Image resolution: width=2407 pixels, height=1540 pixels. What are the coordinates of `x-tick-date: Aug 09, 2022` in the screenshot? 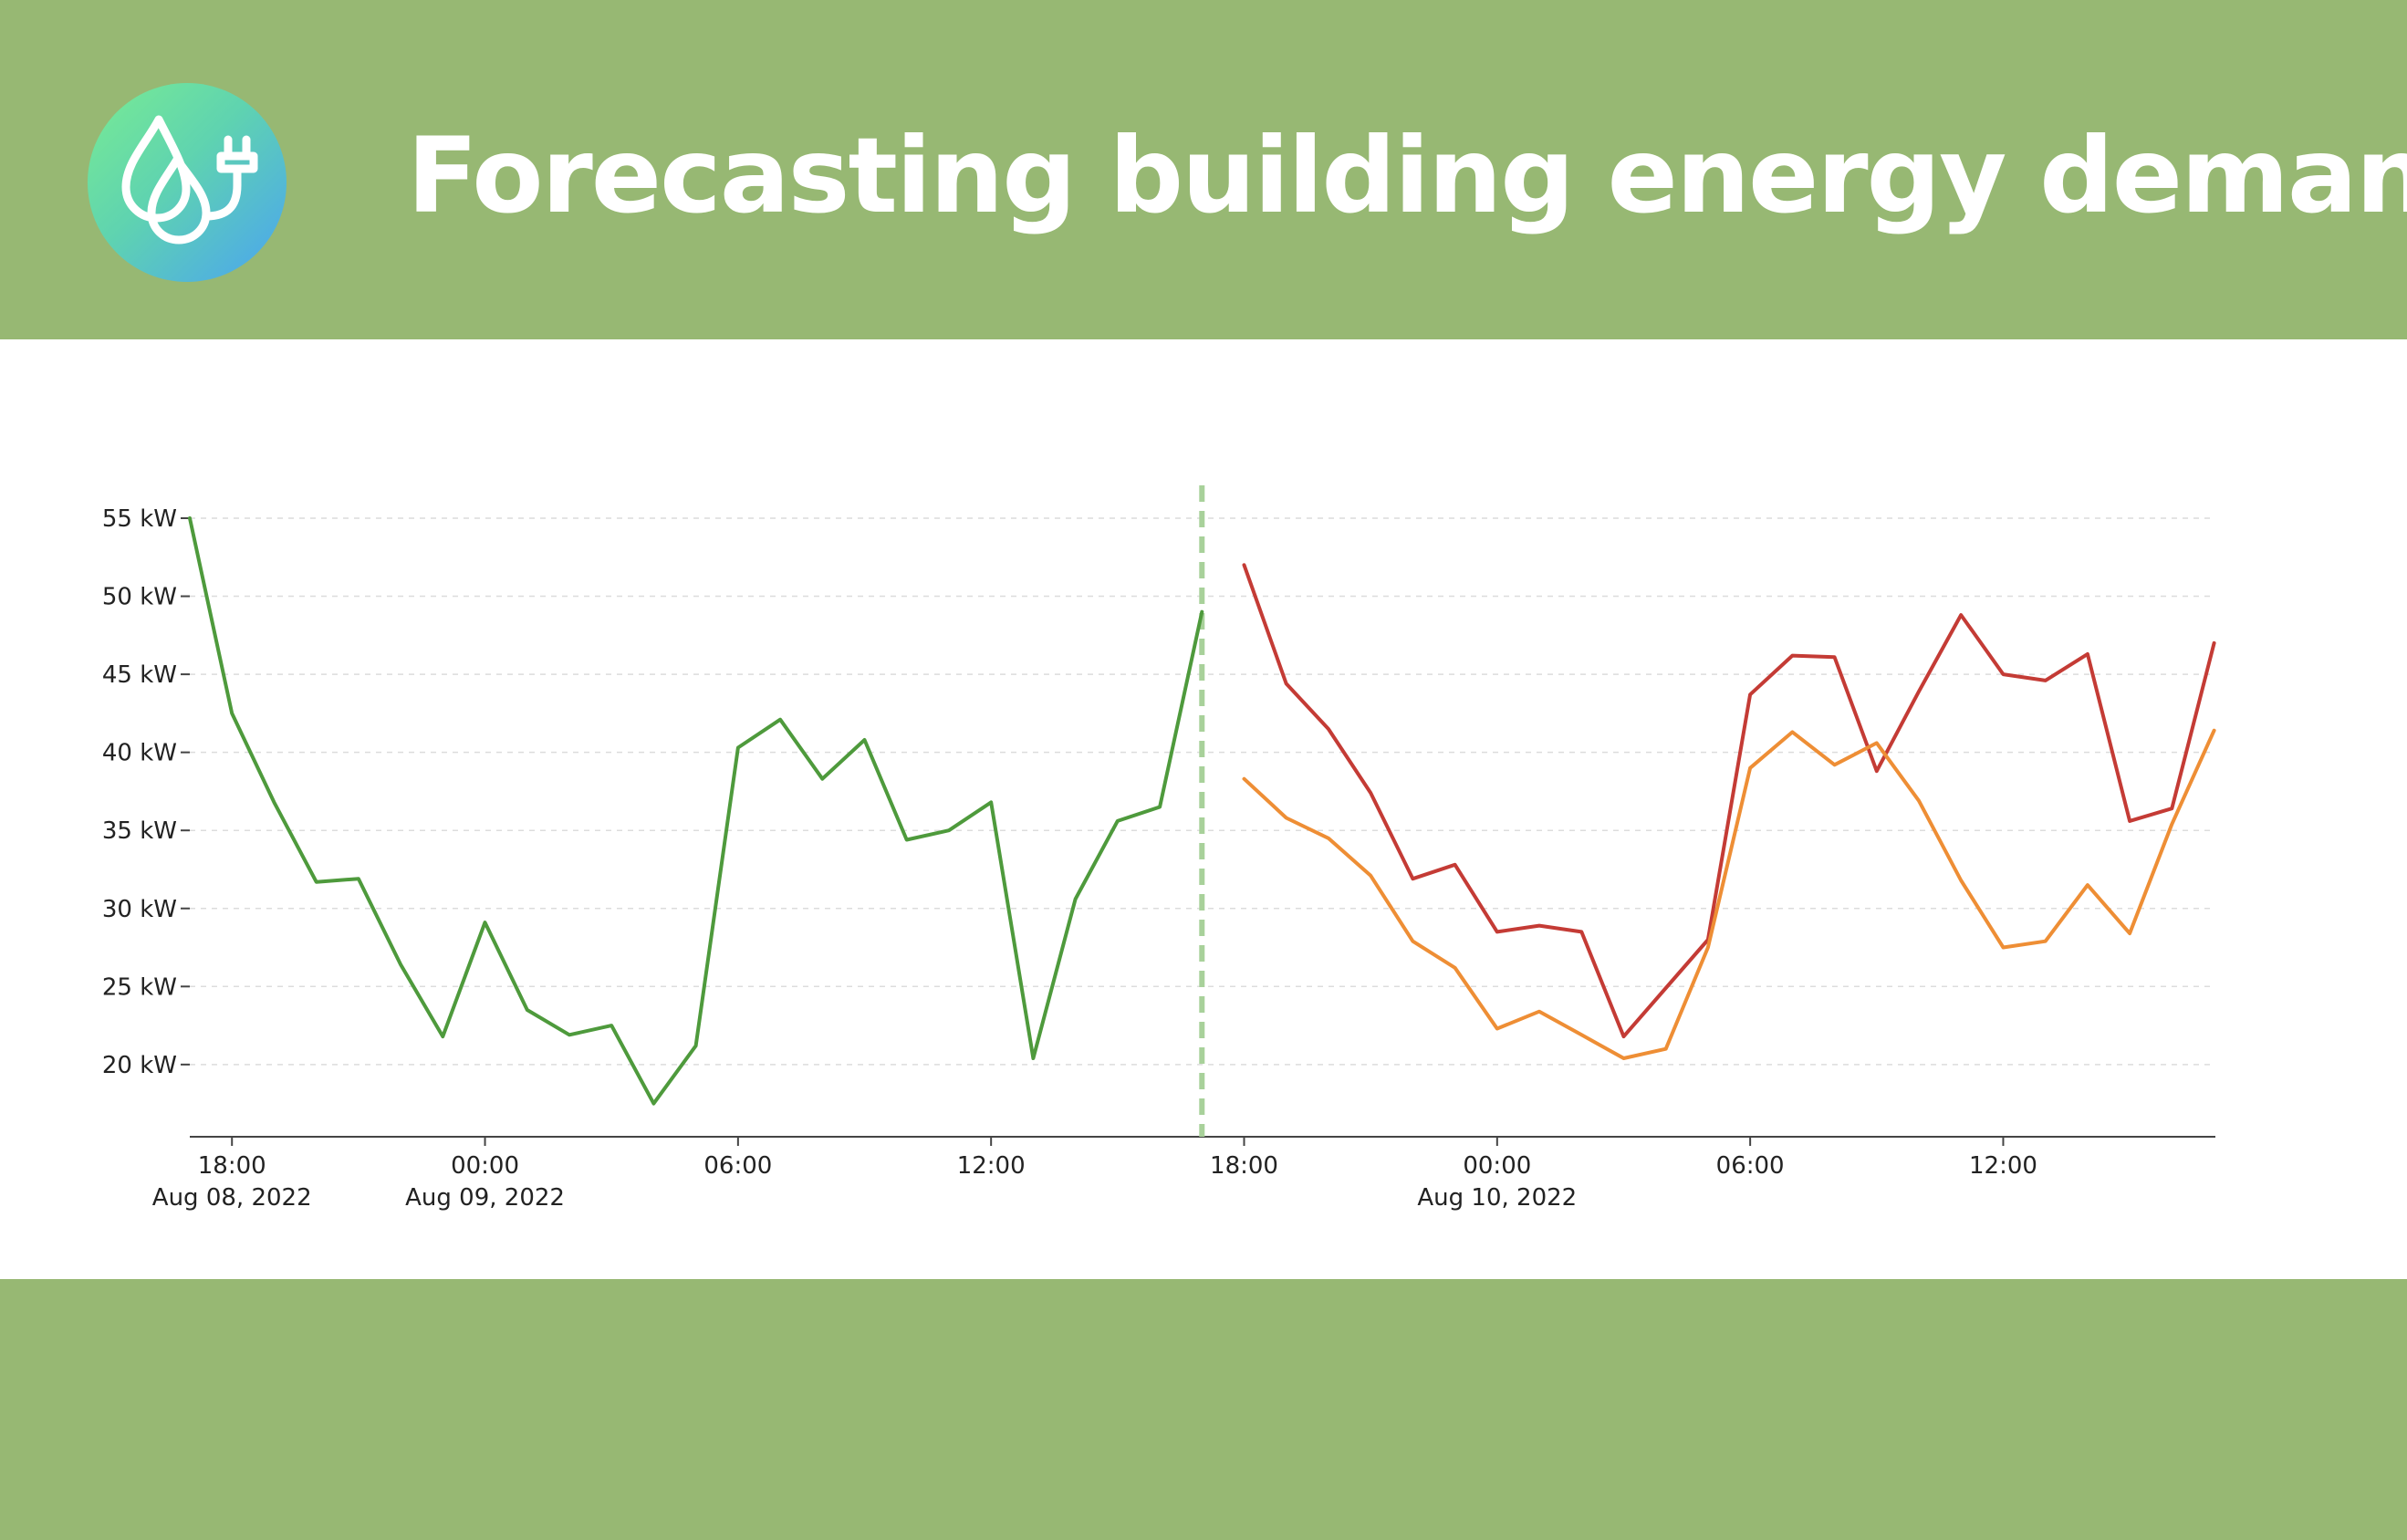 It's located at (485, 1198).